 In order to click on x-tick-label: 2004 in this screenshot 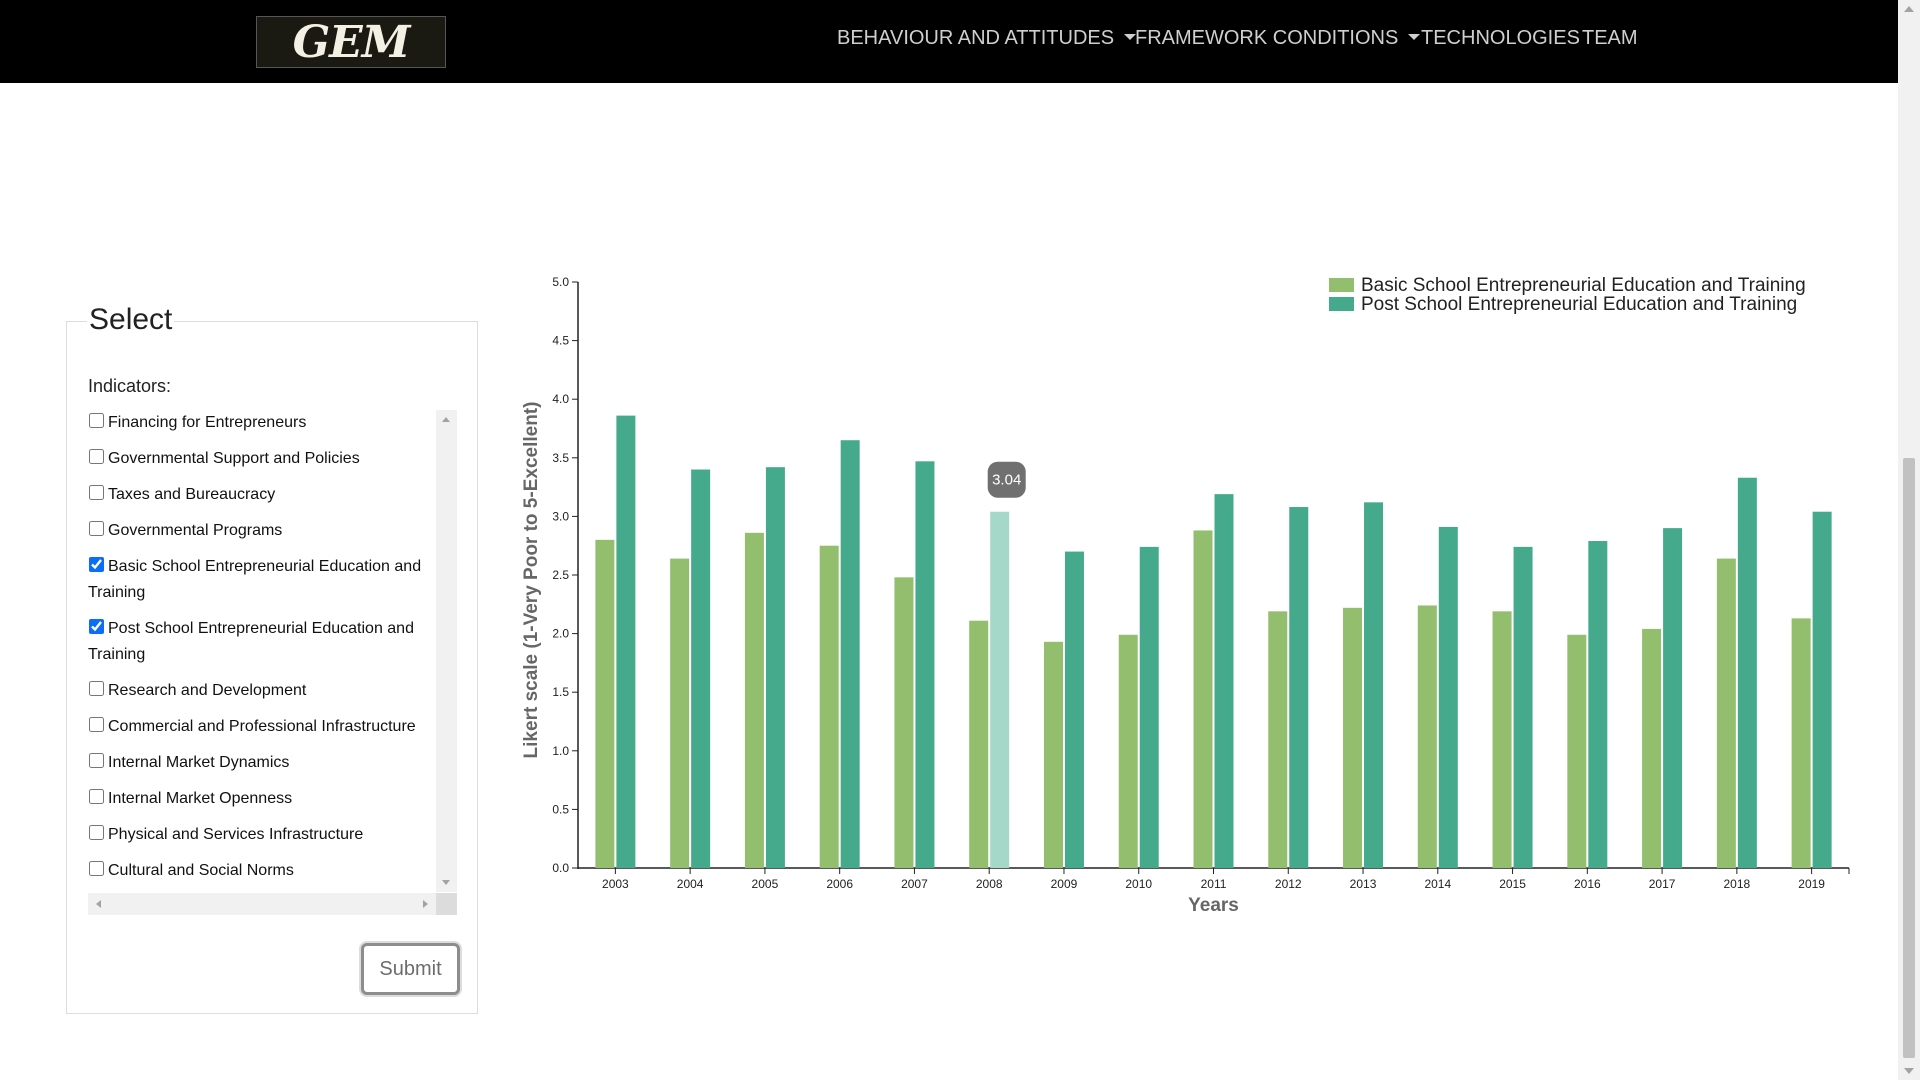, I will do `click(690, 884)`.